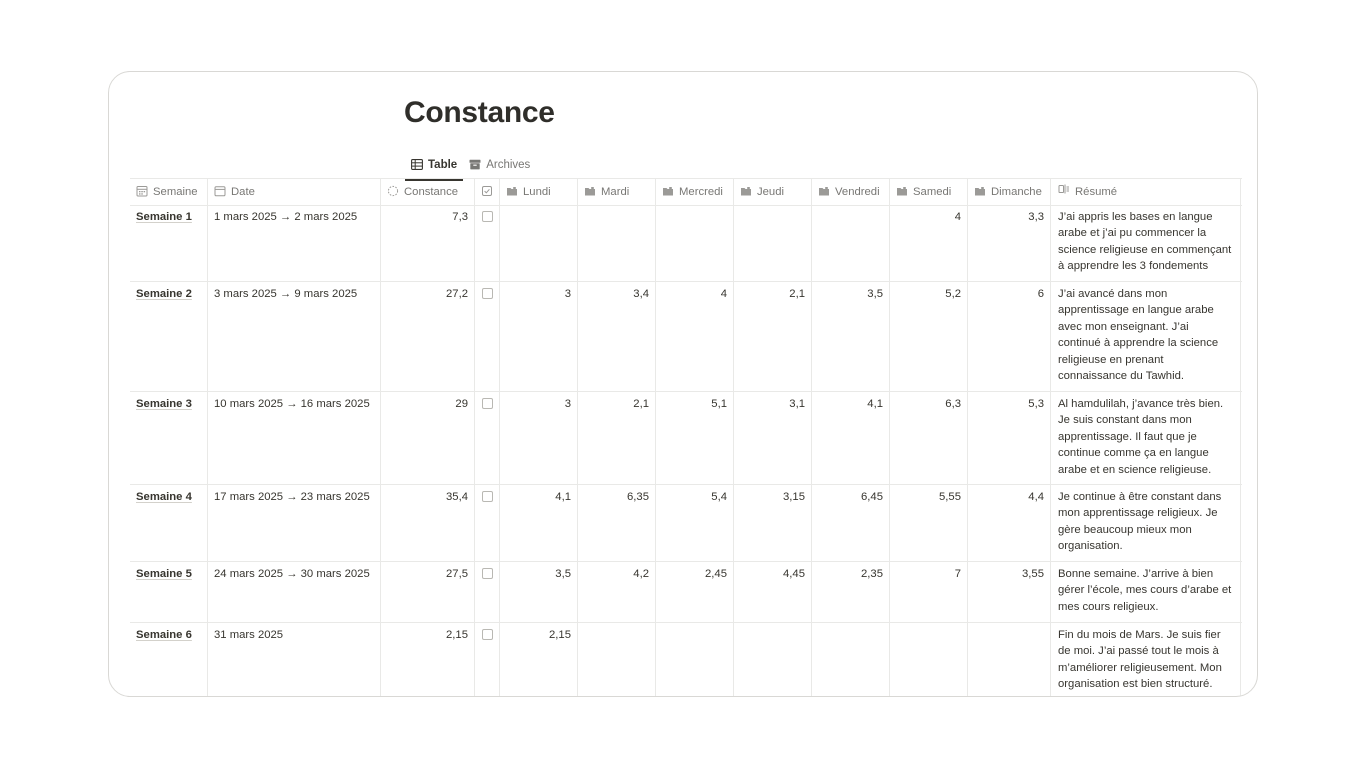 Image resolution: width=1366 pixels, height=768 pixels. What do you see at coordinates (164, 497) in the screenshot?
I see `page-link: Semaine 4` at bounding box center [164, 497].